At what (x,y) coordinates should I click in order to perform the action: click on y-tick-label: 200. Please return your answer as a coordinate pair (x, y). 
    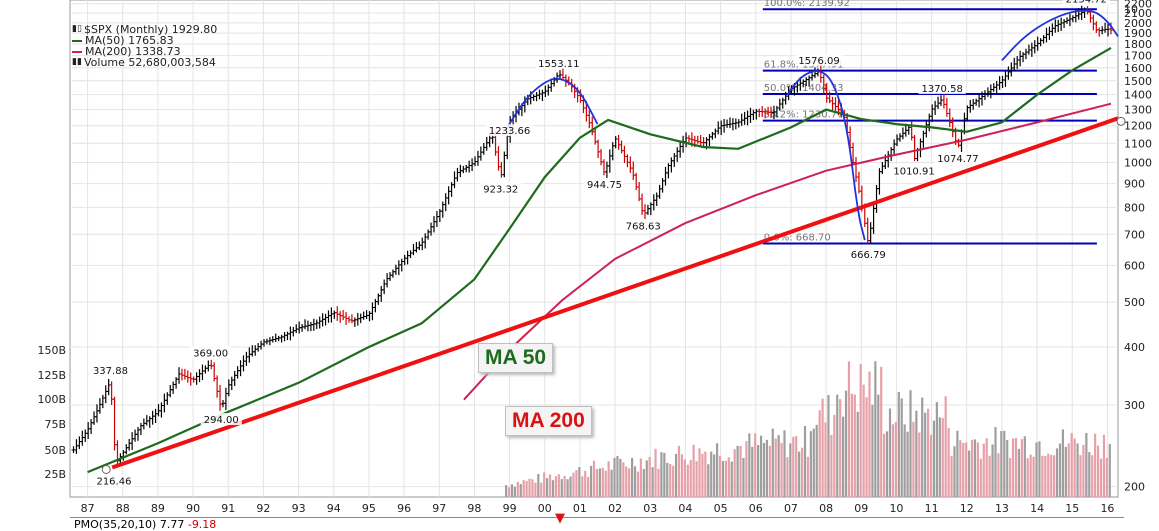
    Looking at the image, I should click on (1134, 487).